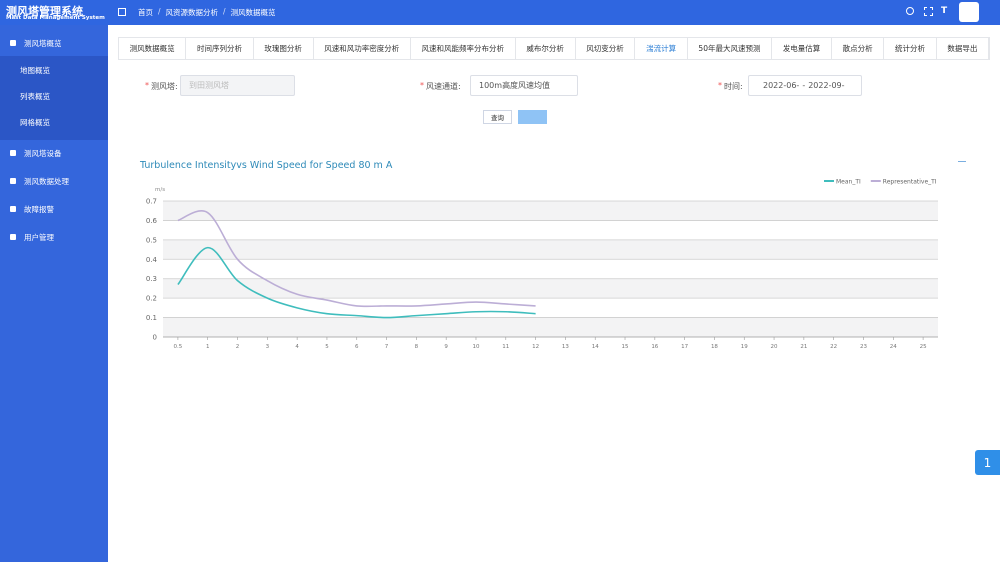 The image size is (1000, 562). What do you see at coordinates (781, 85) in the screenshot?
I see `date-start: 2022-06-` at bounding box center [781, 85].